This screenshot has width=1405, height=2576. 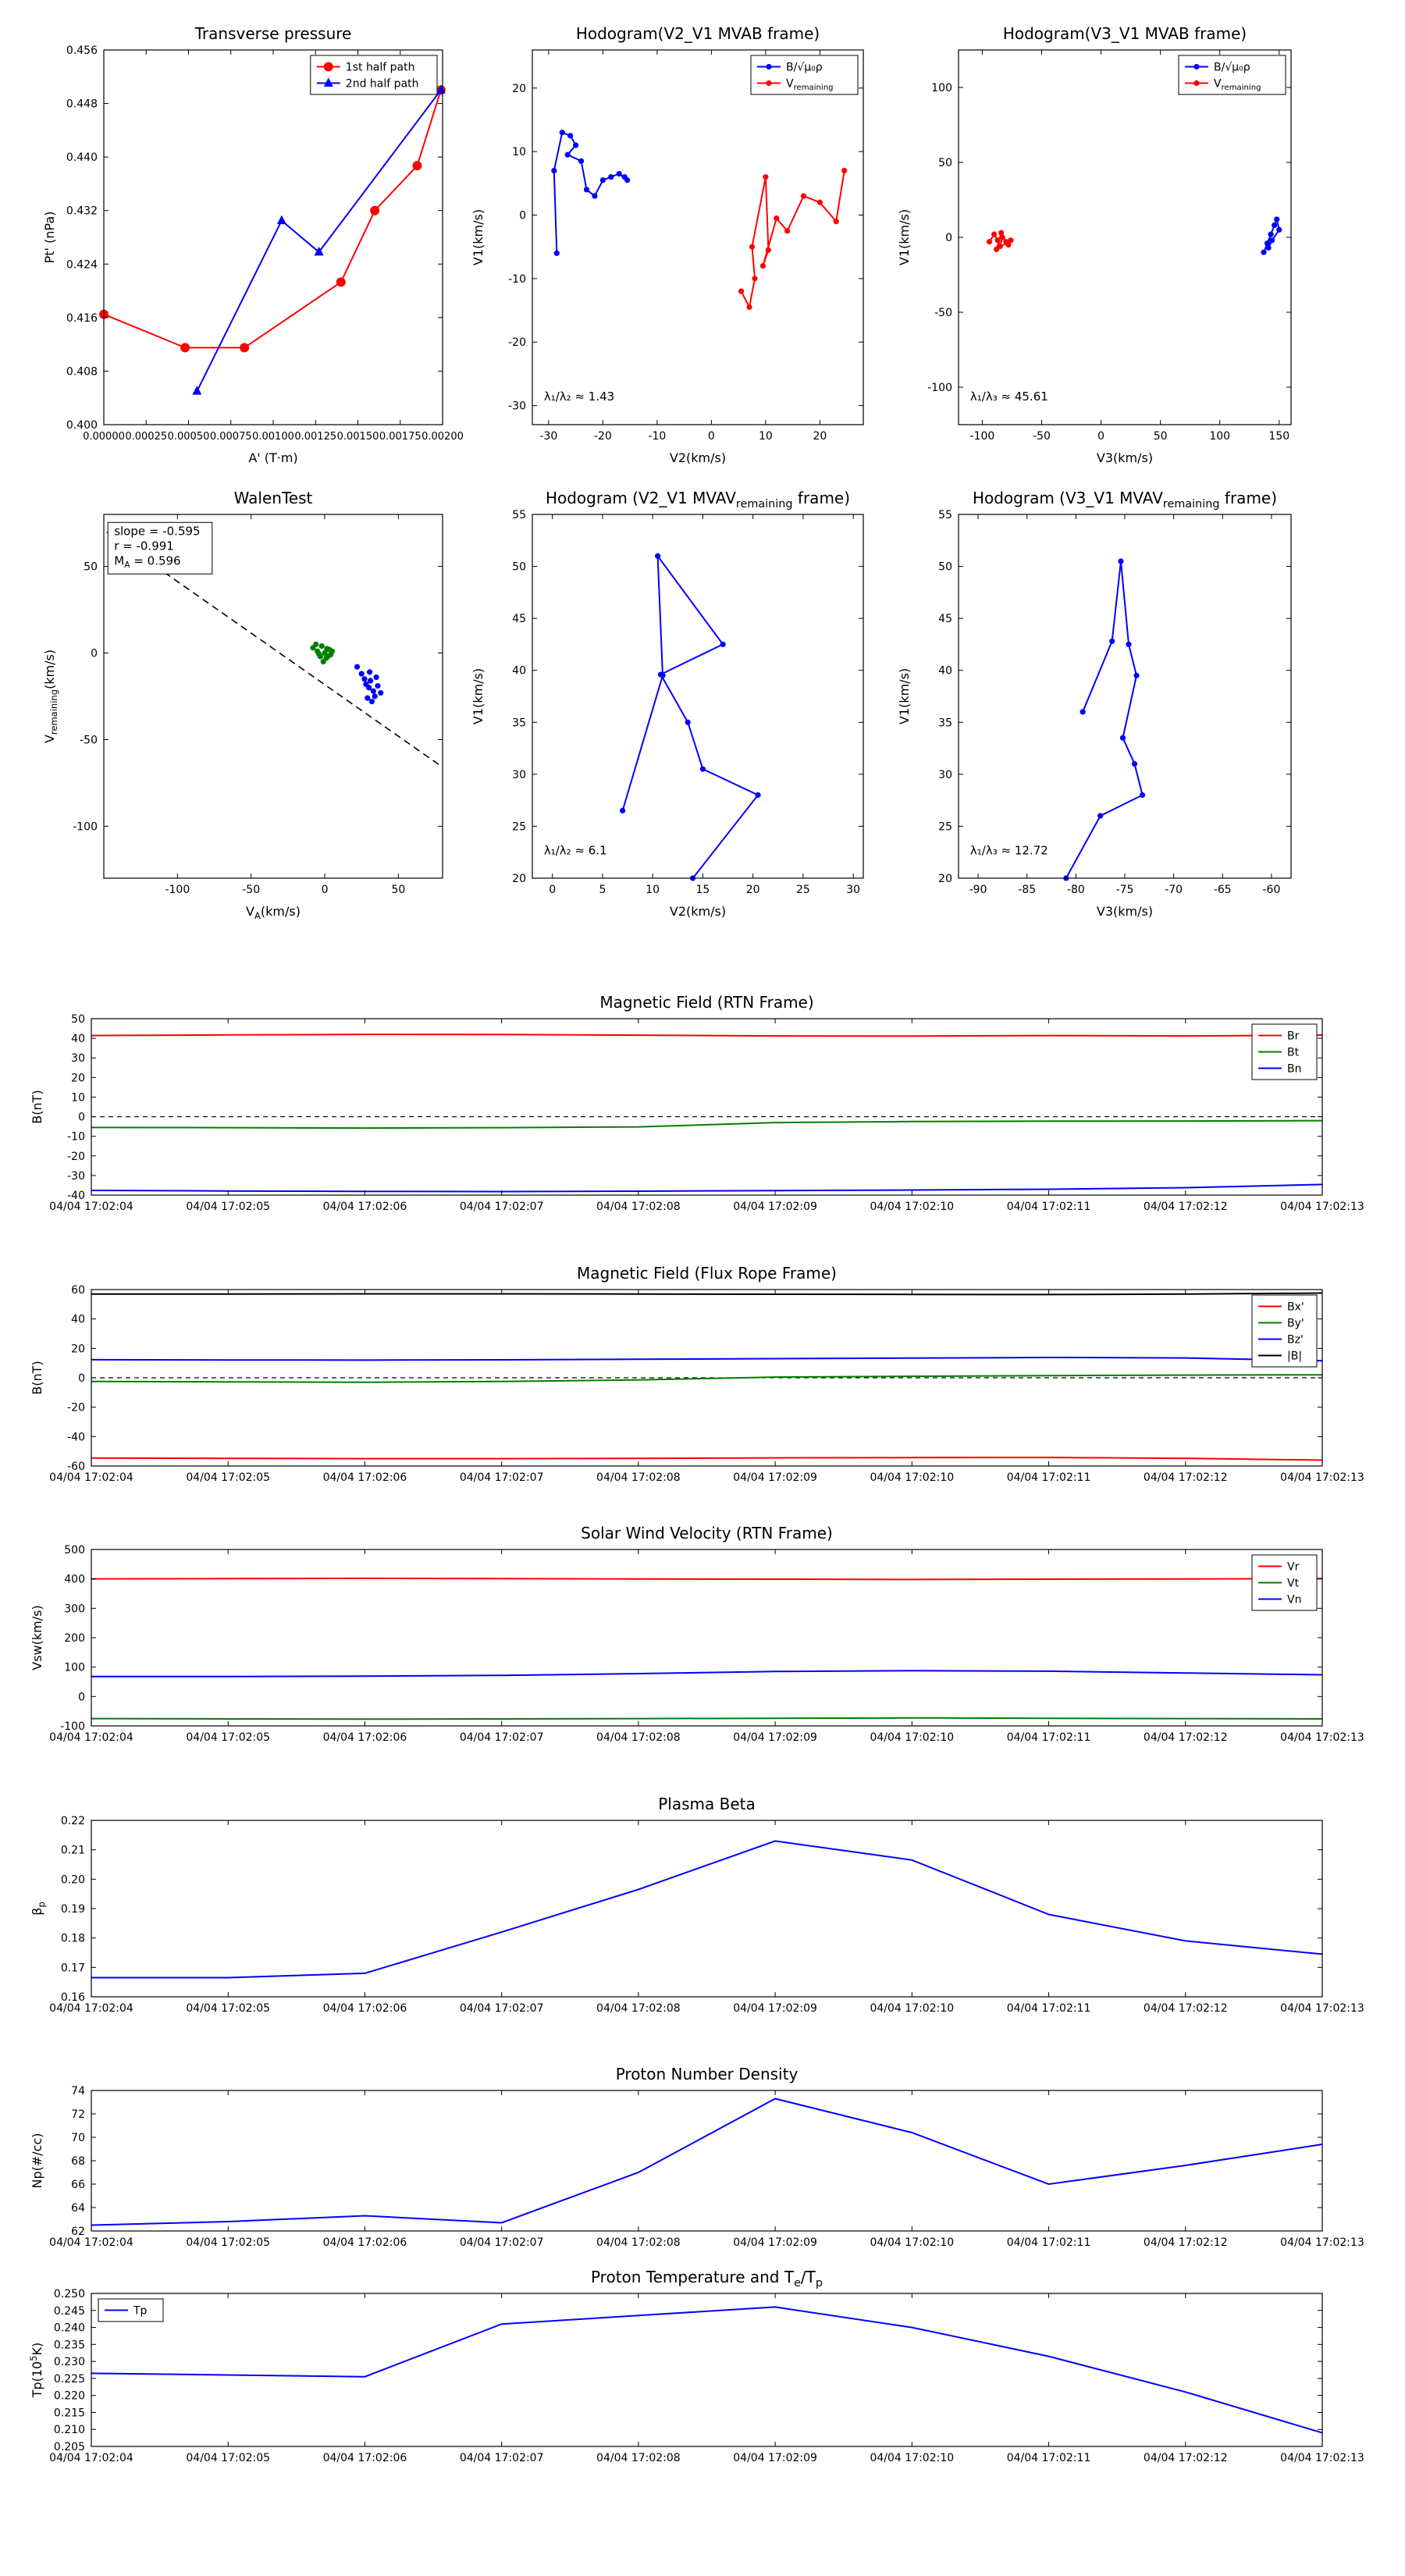 What do you see at coordinates (522, 216) in the screenshot?
I see `y-tick-label: 0` at bounding box center [522, 216].